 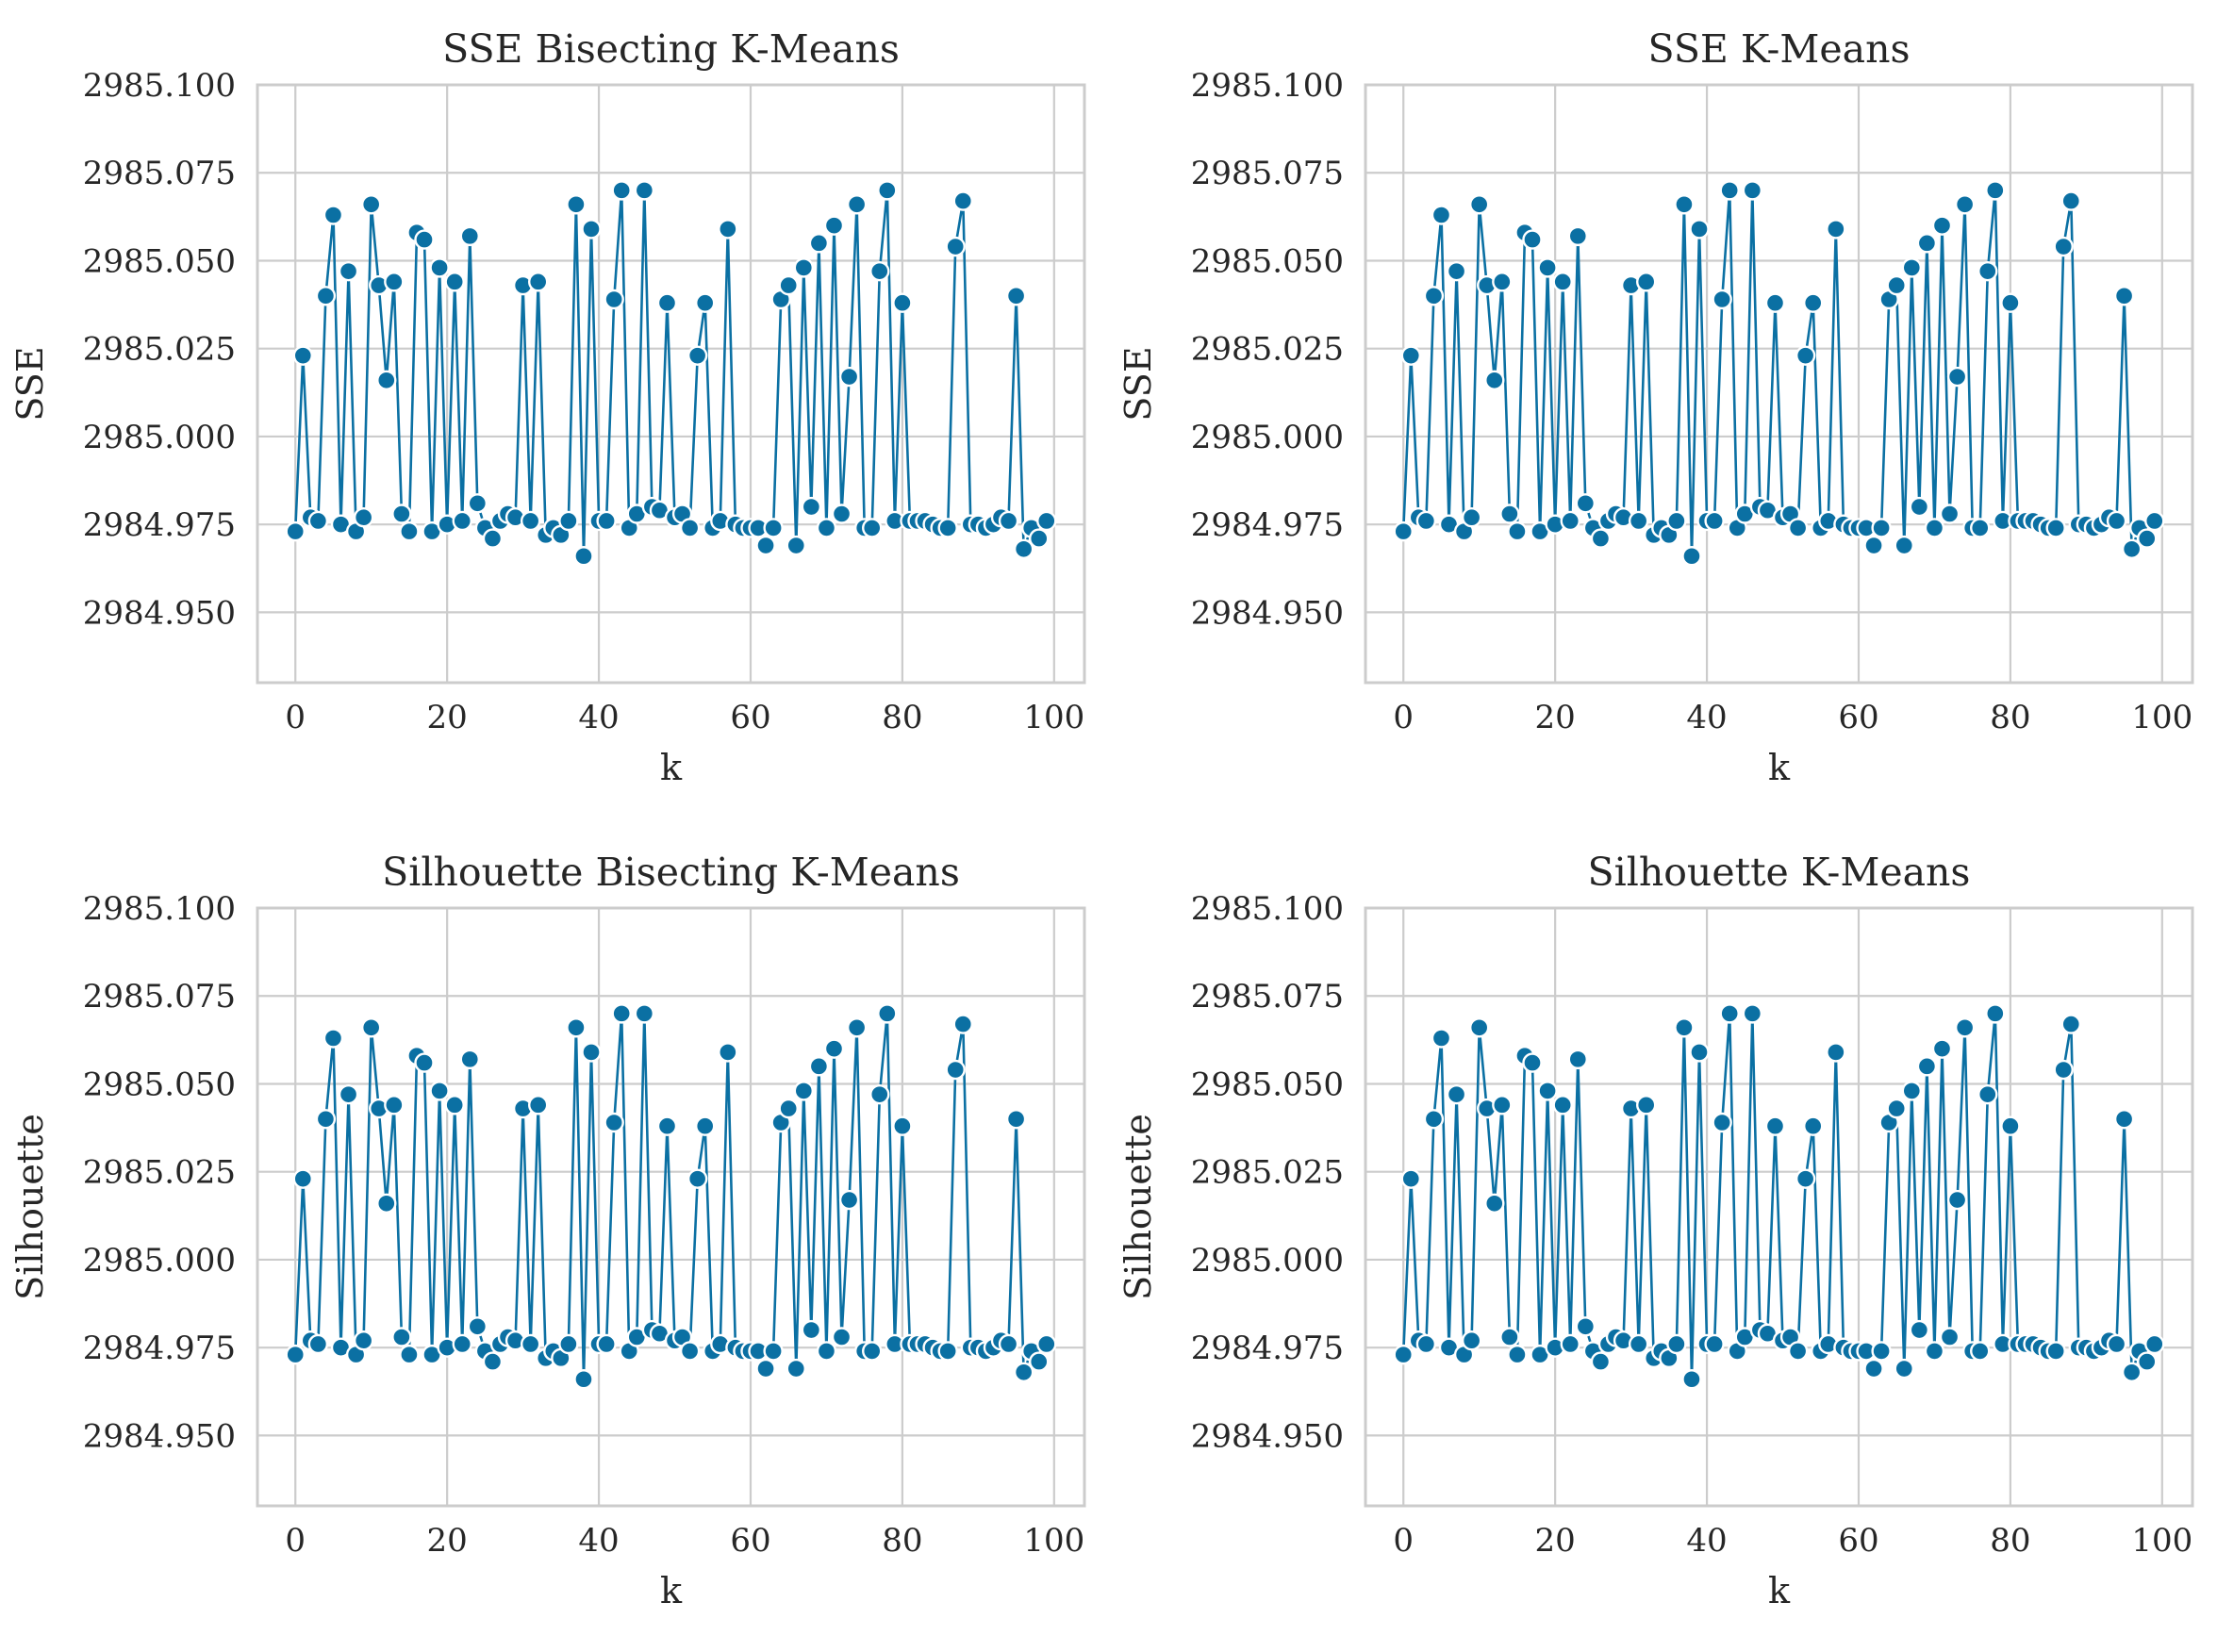 What do you see at coordinates (671, 872) in the screenshot?
I see `chart-title: Silhouette Bisecting K-Means` at bounding box center [671, 872].